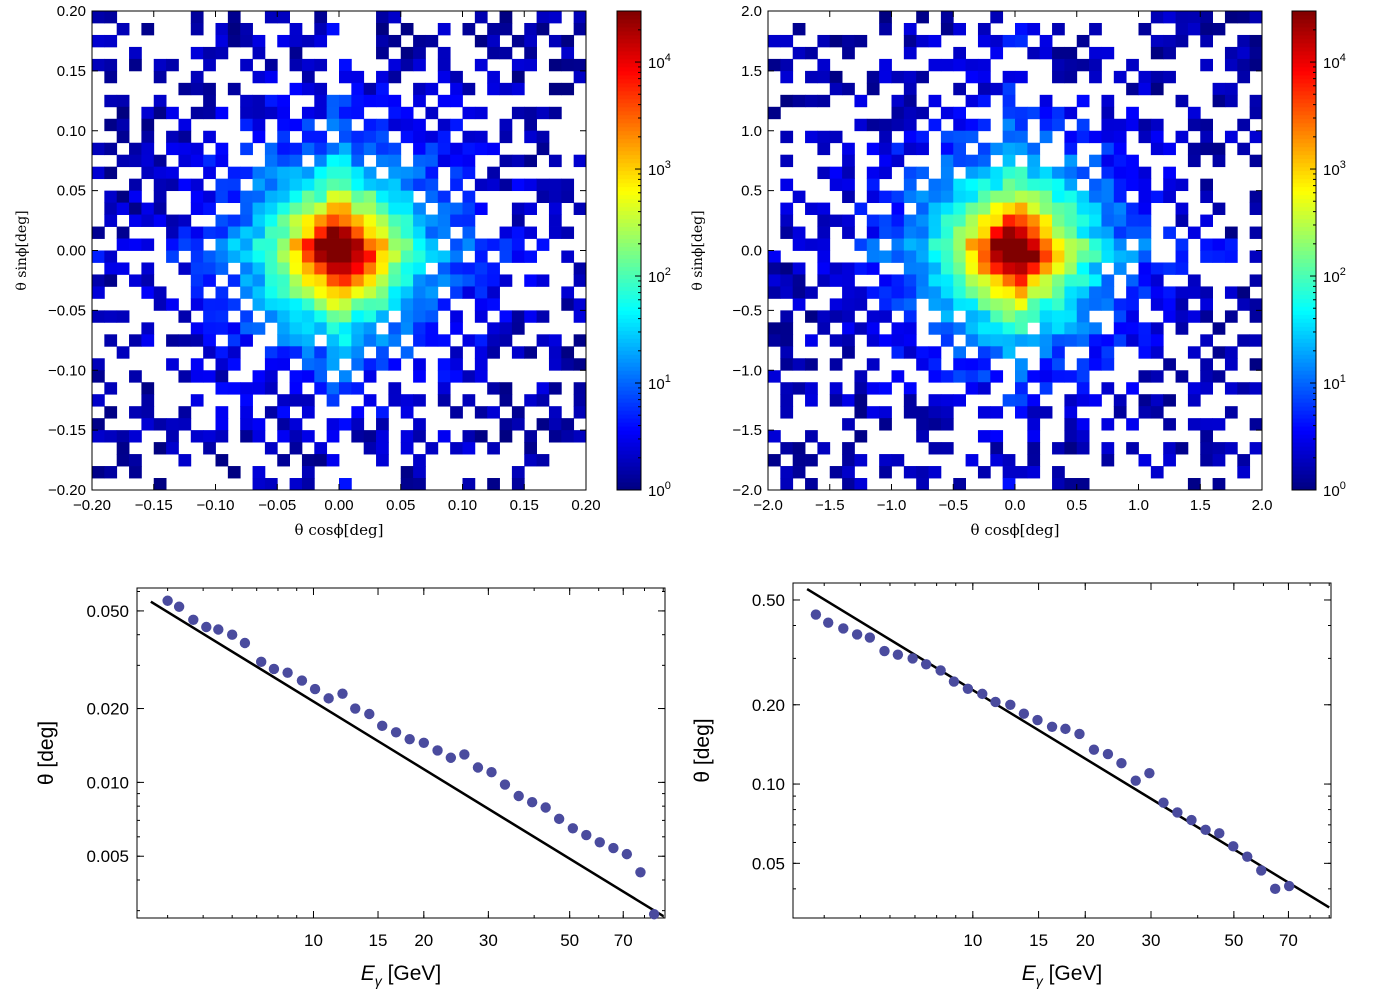 The width and height of the screenshot is (1375, 998). What do you see at coordinates (1334, 383) in the screenshot?
I see `colorbar-tick-label: 10¹` at bounding box center [1334, 383].